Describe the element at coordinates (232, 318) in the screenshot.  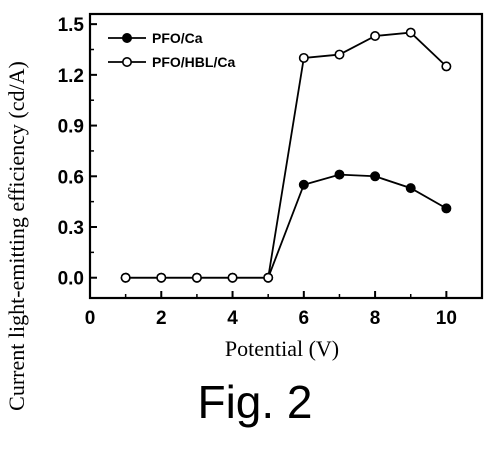
I see `x-tick-label: 4` at that location.